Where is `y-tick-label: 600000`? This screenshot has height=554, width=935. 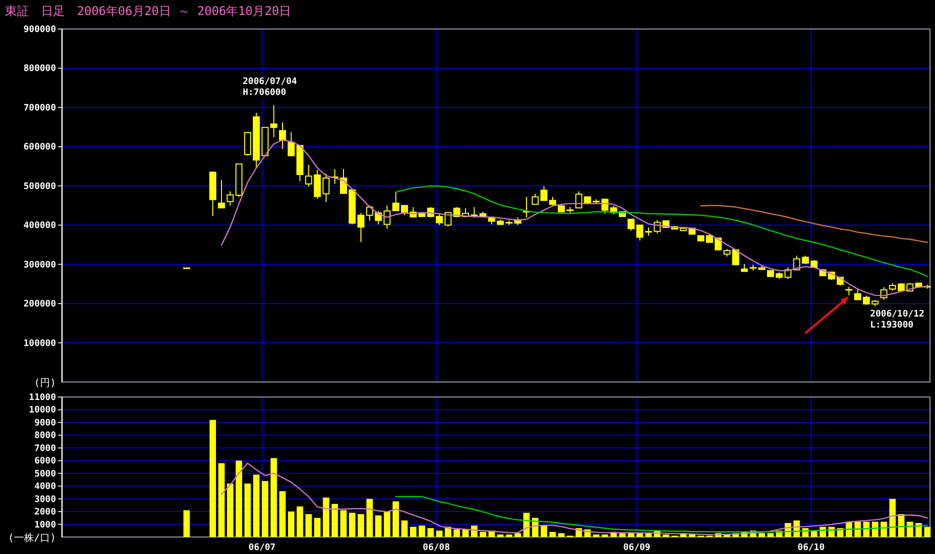 y-tick-label: 600000 is located at coordinates (39, 147).